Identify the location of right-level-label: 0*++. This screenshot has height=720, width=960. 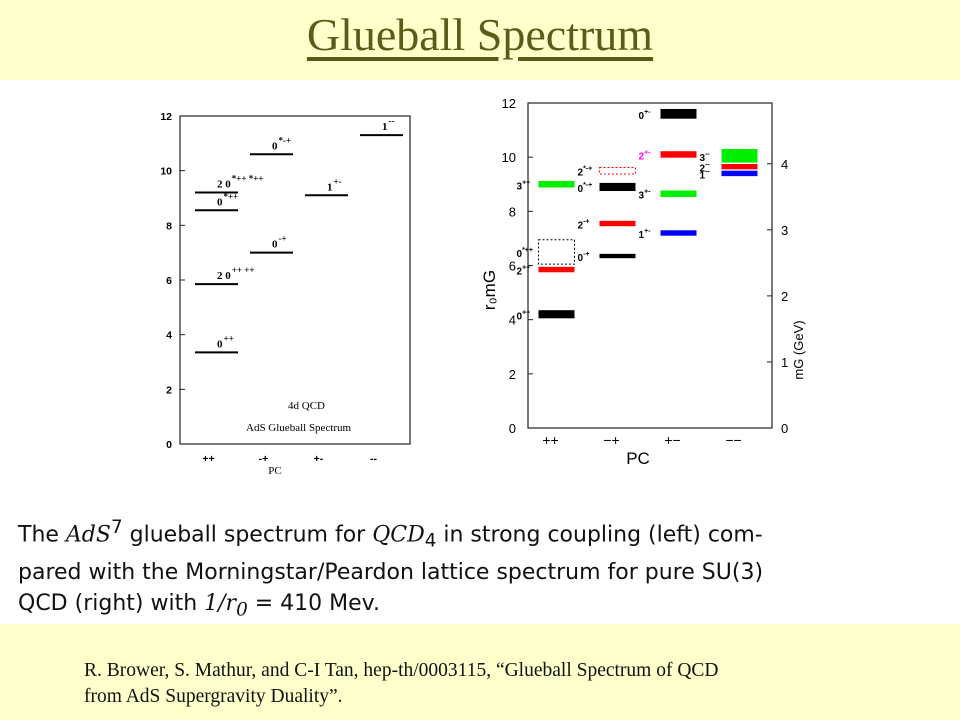
(525, 253).